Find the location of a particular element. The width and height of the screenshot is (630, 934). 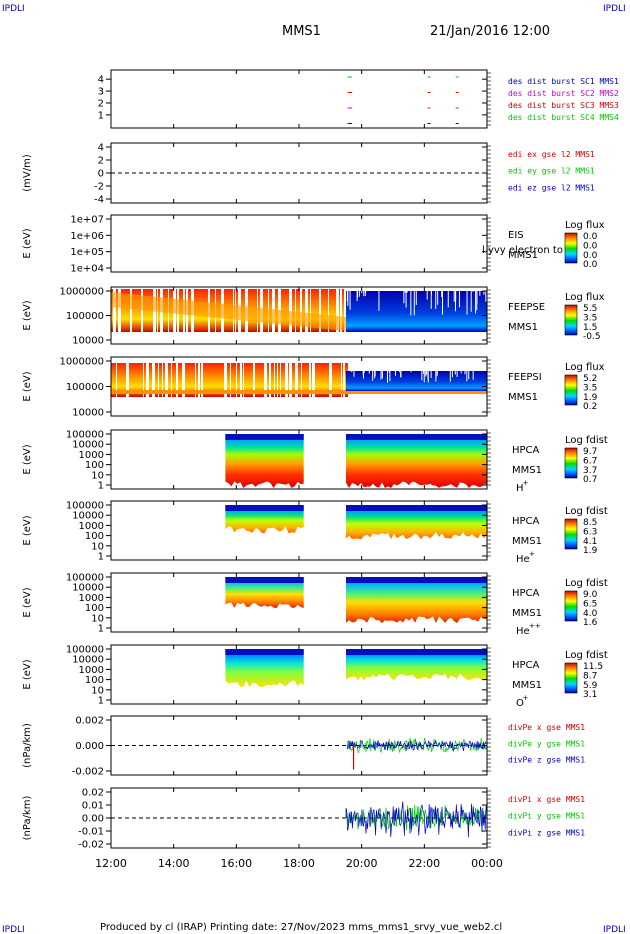

species-charge: + is located at coordinates (532, 554).